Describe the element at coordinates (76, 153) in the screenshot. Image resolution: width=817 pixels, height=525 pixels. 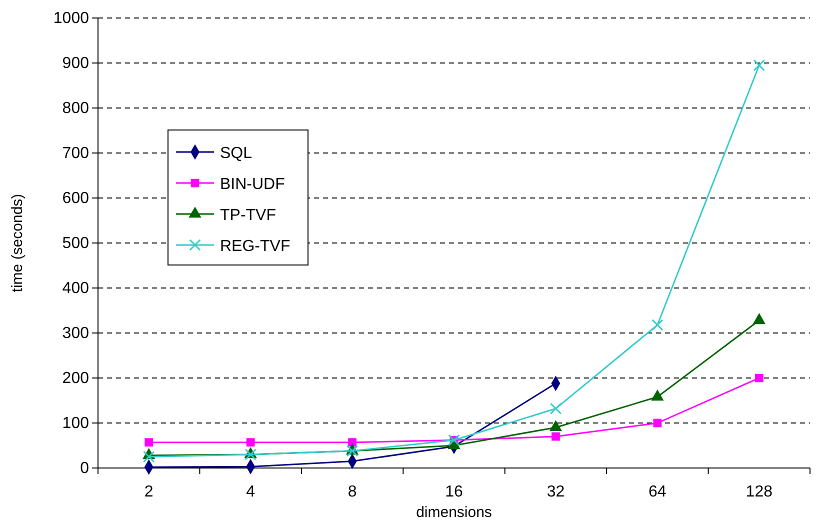
I see `y-tick-label: 700` at that location.